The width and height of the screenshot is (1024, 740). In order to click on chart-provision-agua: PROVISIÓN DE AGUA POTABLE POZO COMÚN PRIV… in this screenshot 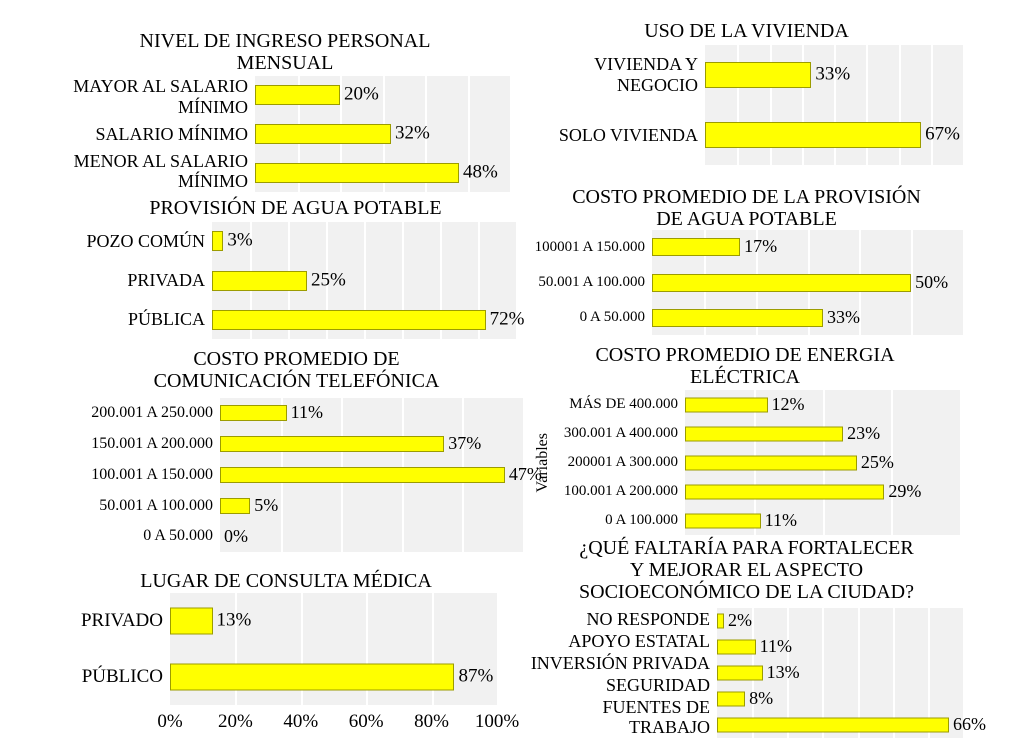, I will do `click(299, 268)`.